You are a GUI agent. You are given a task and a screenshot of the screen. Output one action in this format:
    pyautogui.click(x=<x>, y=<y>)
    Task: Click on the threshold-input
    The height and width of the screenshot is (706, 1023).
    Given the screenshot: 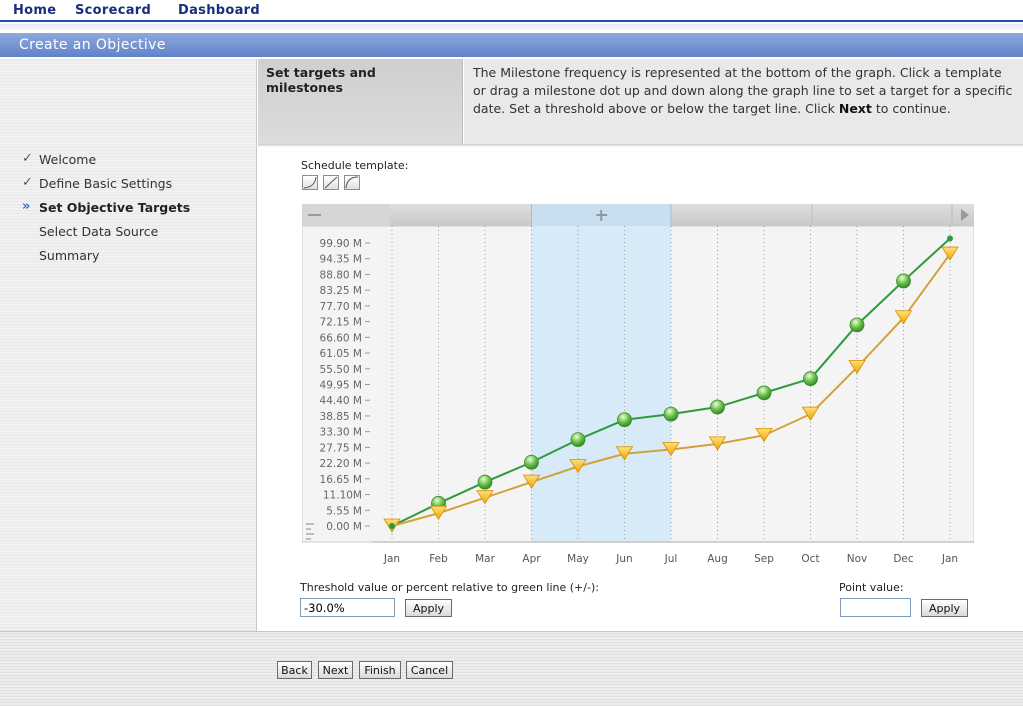 What is the action you would take?
    pyautogui.click(x=347, y=607)
    